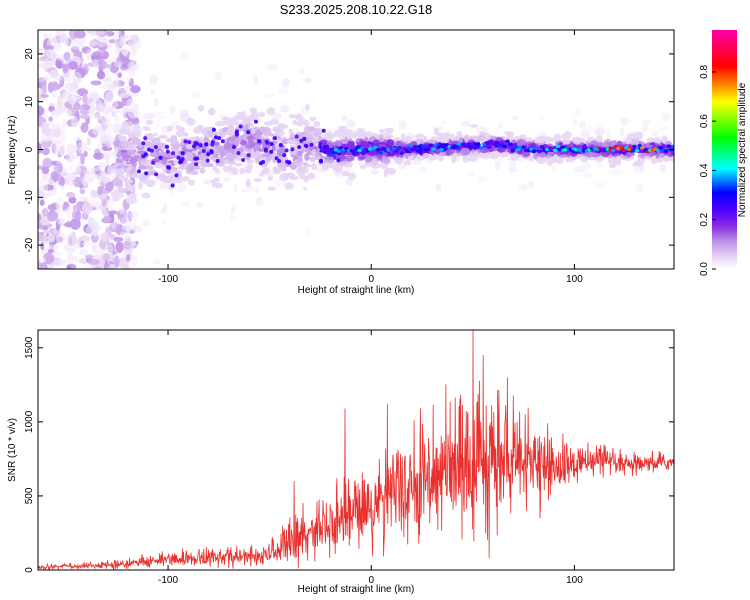  Describe the element at coordinates (704, 170) in the screenshot. I see `colorbar-tick-label: 0.4` at that location.